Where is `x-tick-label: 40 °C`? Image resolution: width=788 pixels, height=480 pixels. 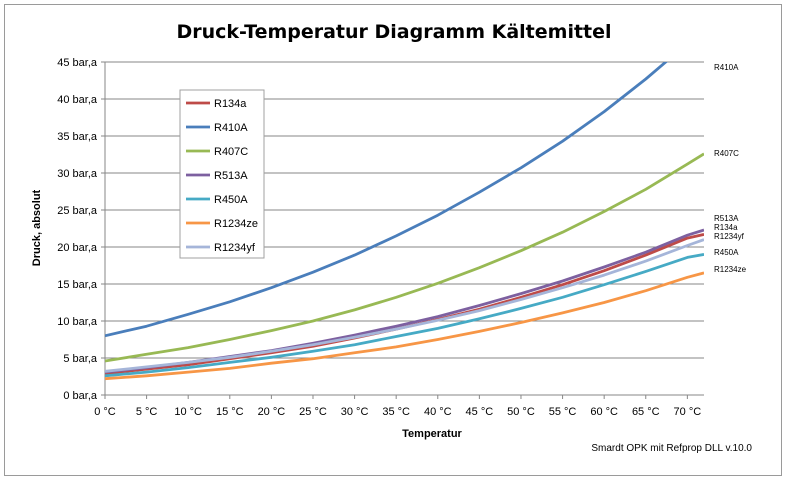
x-tick-label: 40 °C is located at coordinates (438, 412).